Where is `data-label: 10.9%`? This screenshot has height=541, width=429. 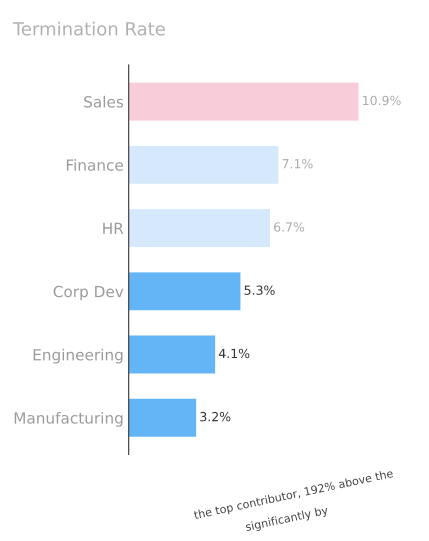
data-label: 10.9% is located at coordinates (382, 101).